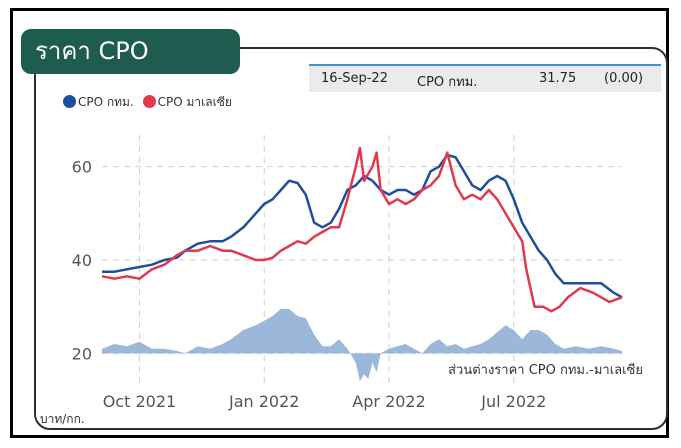  I want to click on y-axis-unit: บาท/กก., so click(62, 419).